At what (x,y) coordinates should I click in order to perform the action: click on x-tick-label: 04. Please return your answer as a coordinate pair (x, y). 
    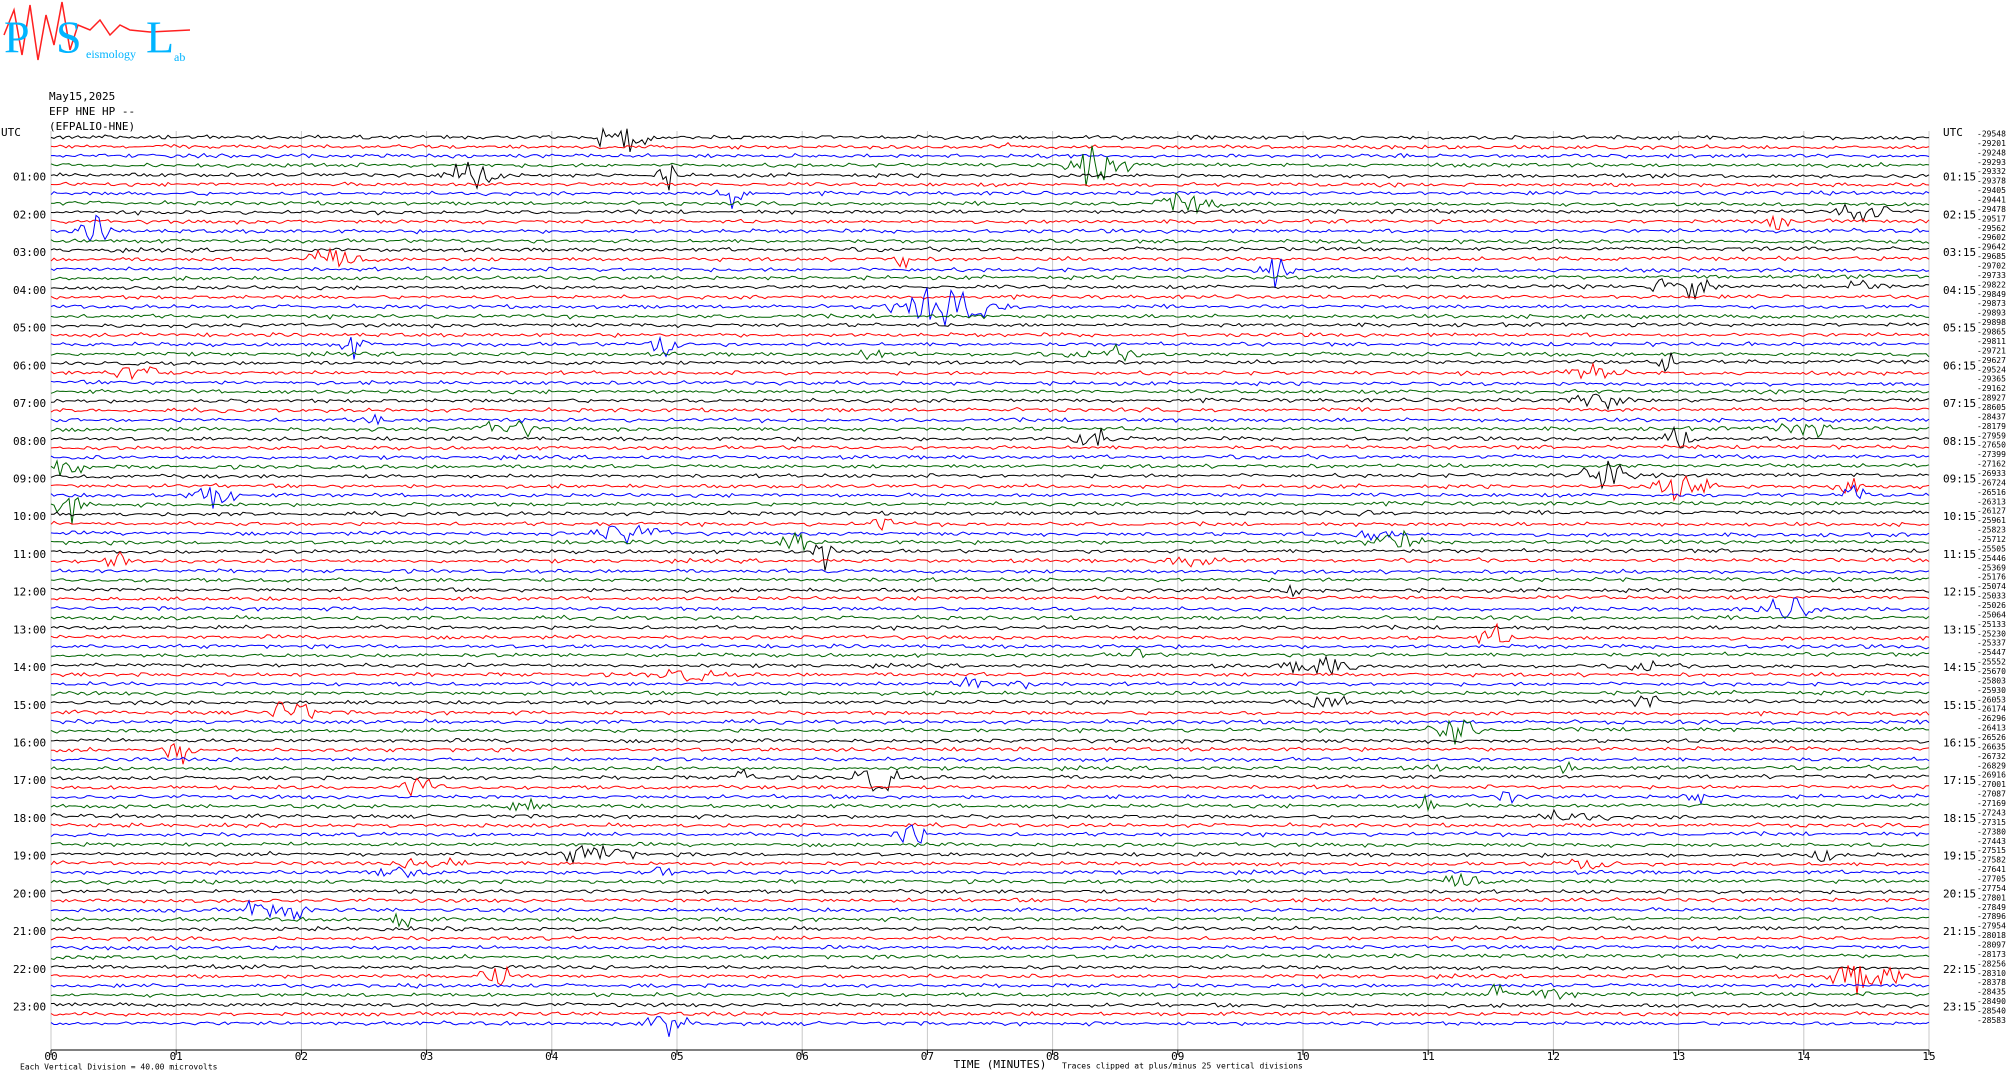
    Looking at the image, I should click on (552, 1056).